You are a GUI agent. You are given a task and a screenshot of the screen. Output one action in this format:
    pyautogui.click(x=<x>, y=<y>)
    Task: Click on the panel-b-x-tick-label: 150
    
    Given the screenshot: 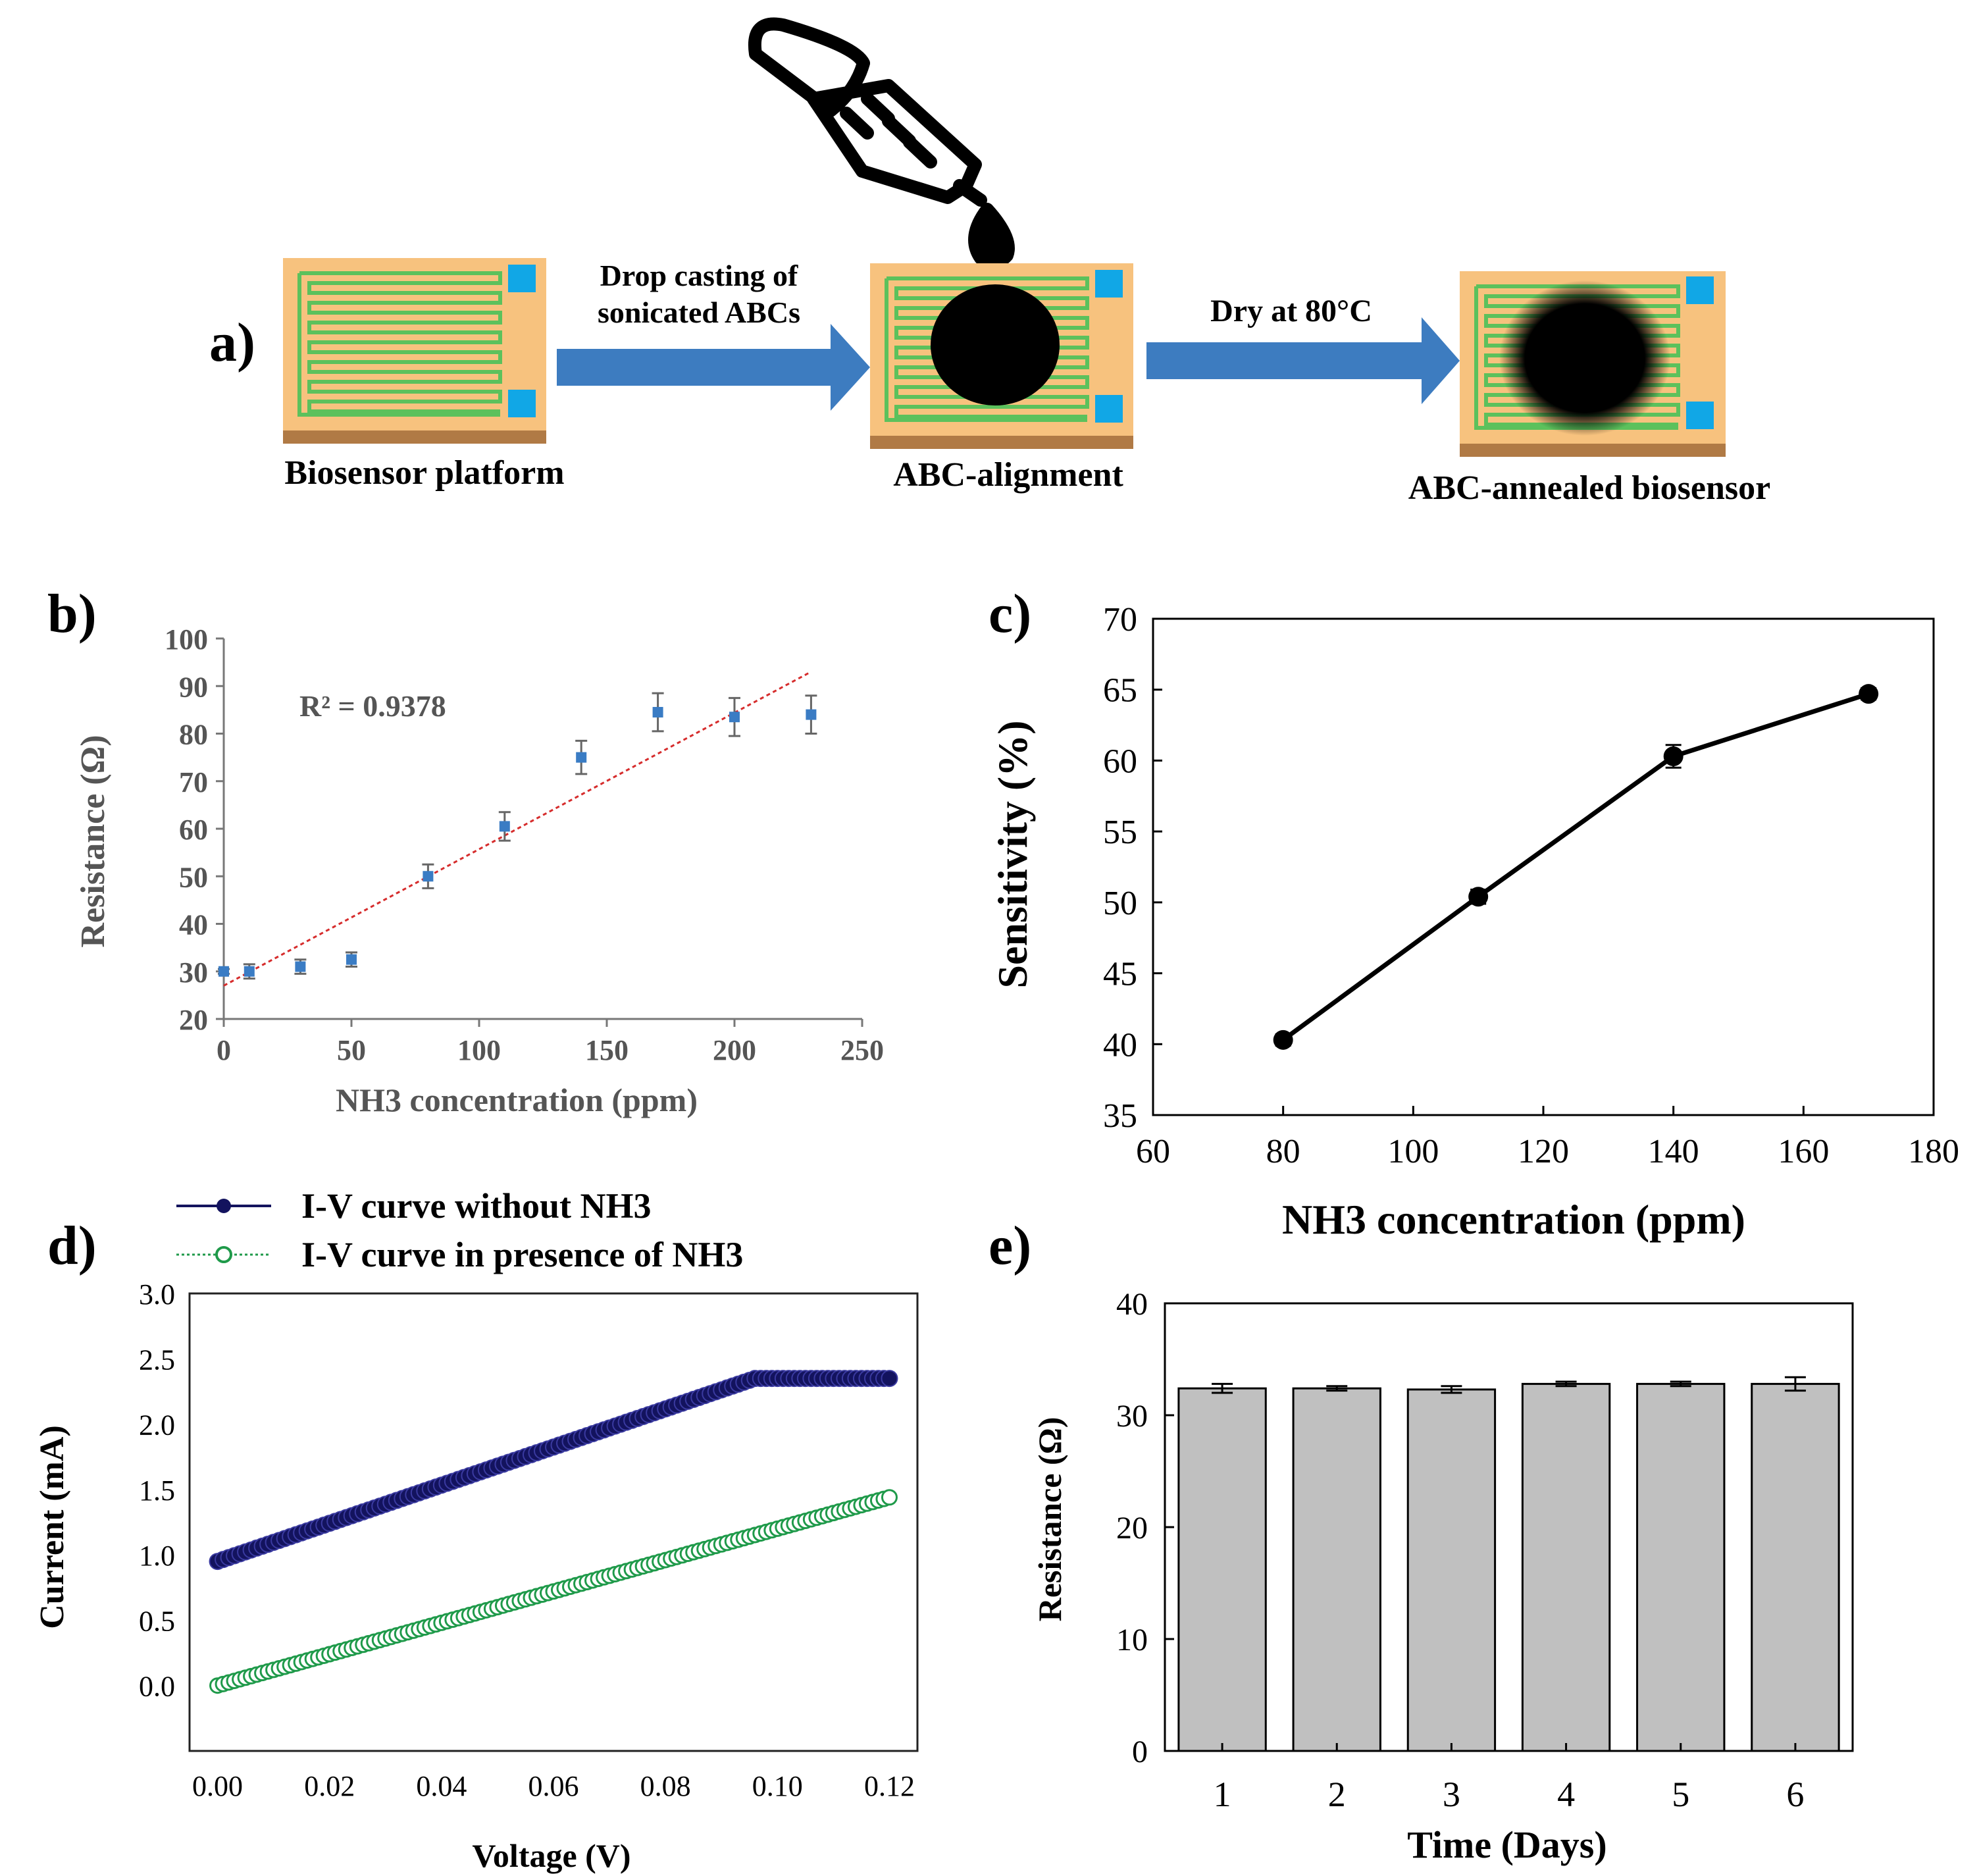 What is the action you would take?
    pyautogui.click(x=607, y=1050)
    